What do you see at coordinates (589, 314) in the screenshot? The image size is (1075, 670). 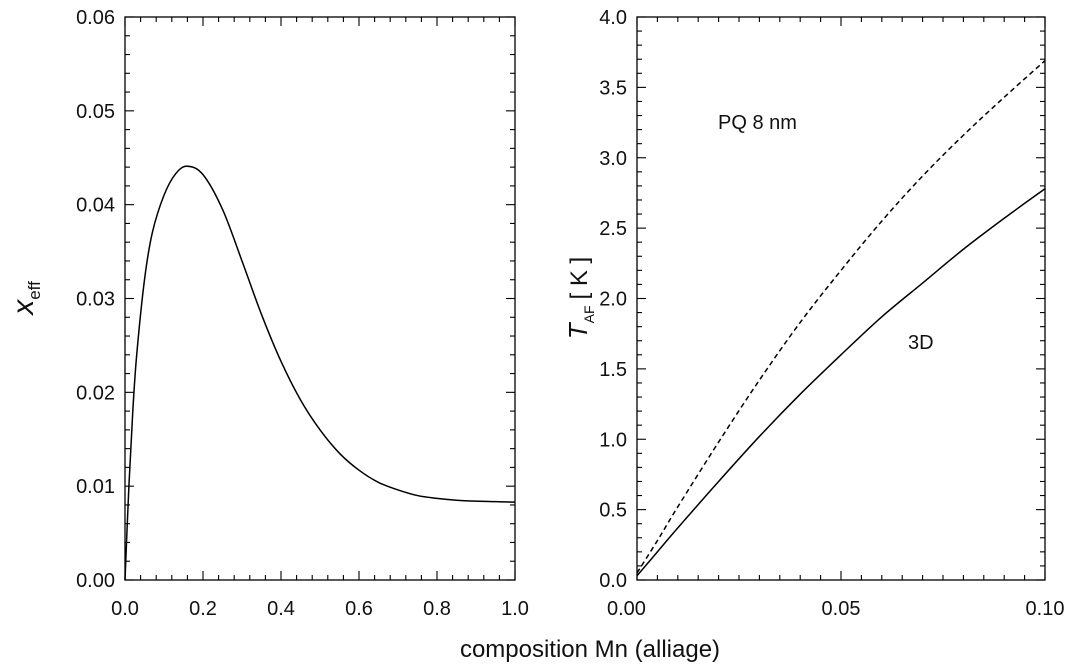 I see `right-y-axis-subscript: AF` at bounding box center [589, 314].